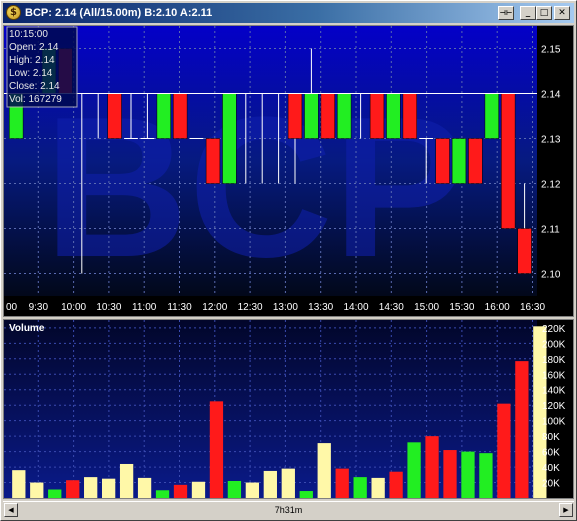 This screenshot has width=577, height=521. I want to click on time-tick-label: 15:30, so click(461, 307).